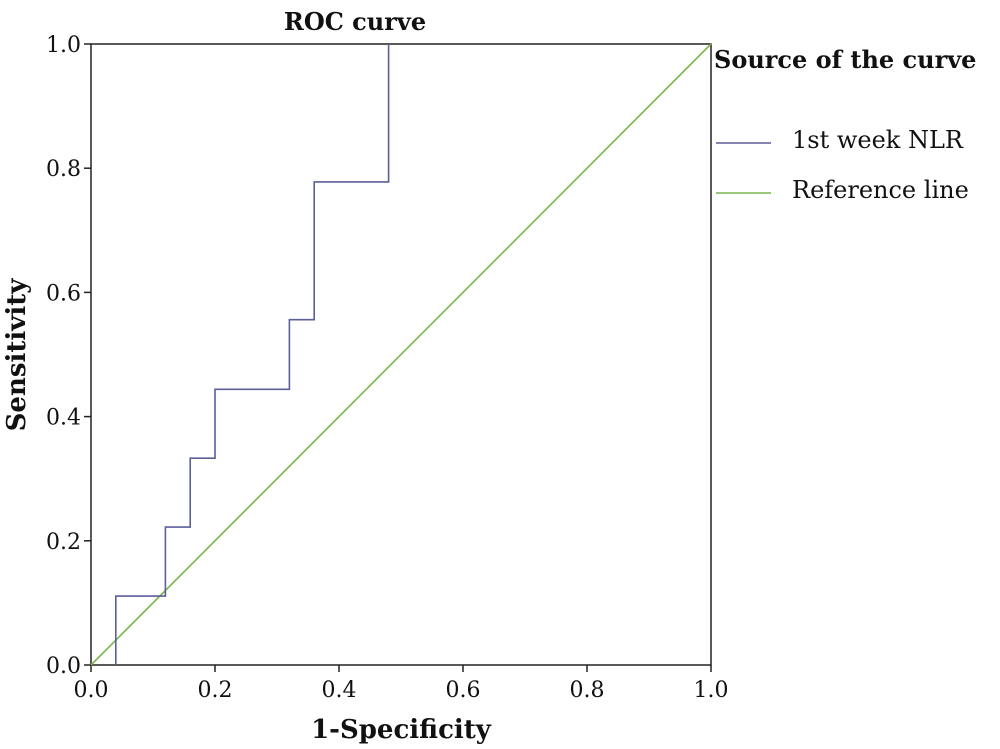 This screenshot has width=1000, height=749. Describe the element at coordinates (711, 690) in the screenshot. I see `x-tick-label: 1.0` at that location.